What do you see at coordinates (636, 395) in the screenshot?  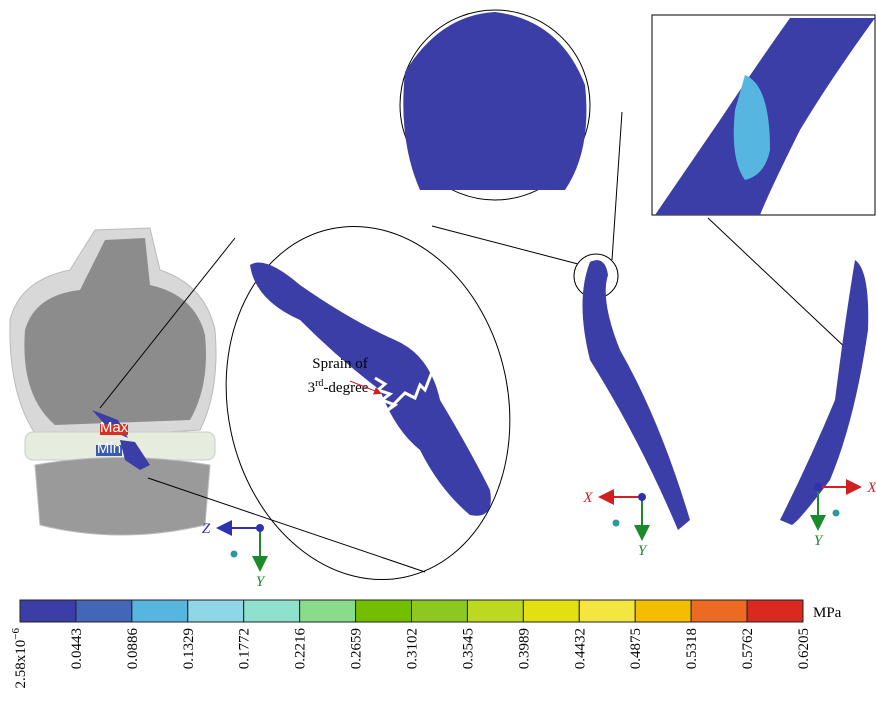 I see `ligament-mid` at bounding box center [636, 395].